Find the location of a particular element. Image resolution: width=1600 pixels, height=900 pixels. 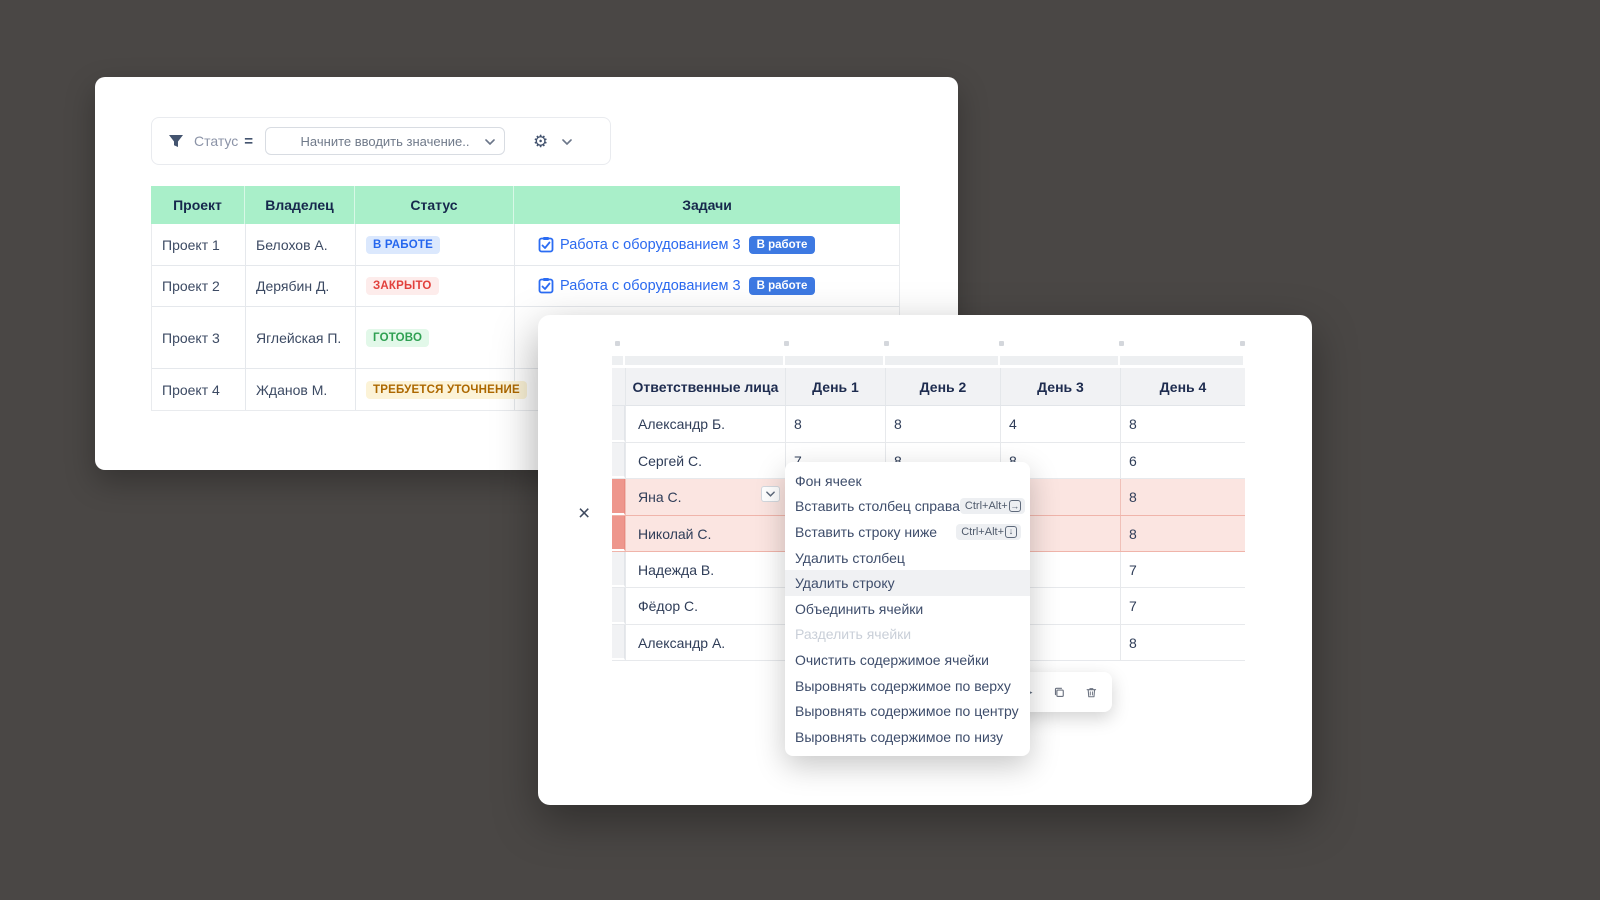

menu-item-delete-column: Удалить столбец is located at coordinates (850, 557).